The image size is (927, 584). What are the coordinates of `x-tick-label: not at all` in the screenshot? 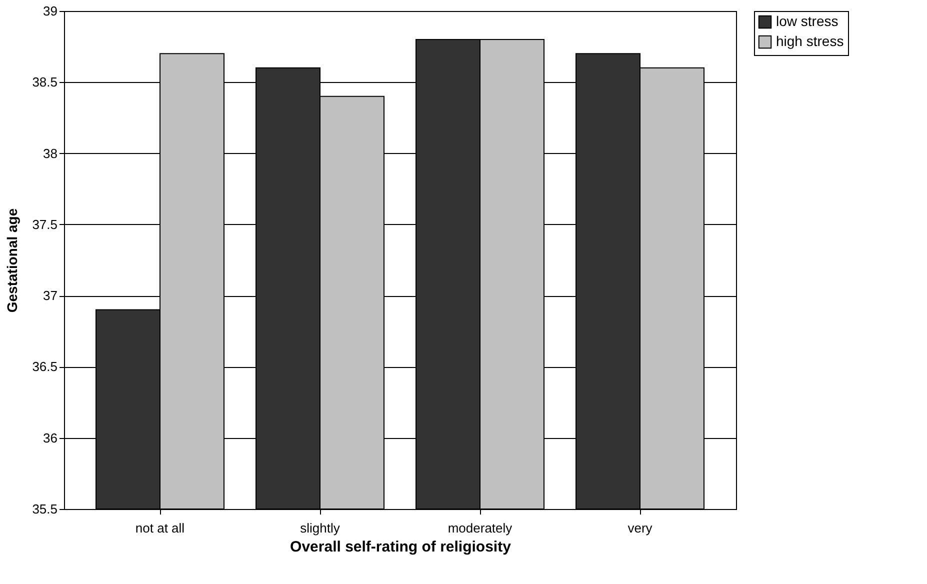 It's located at (160, 528).